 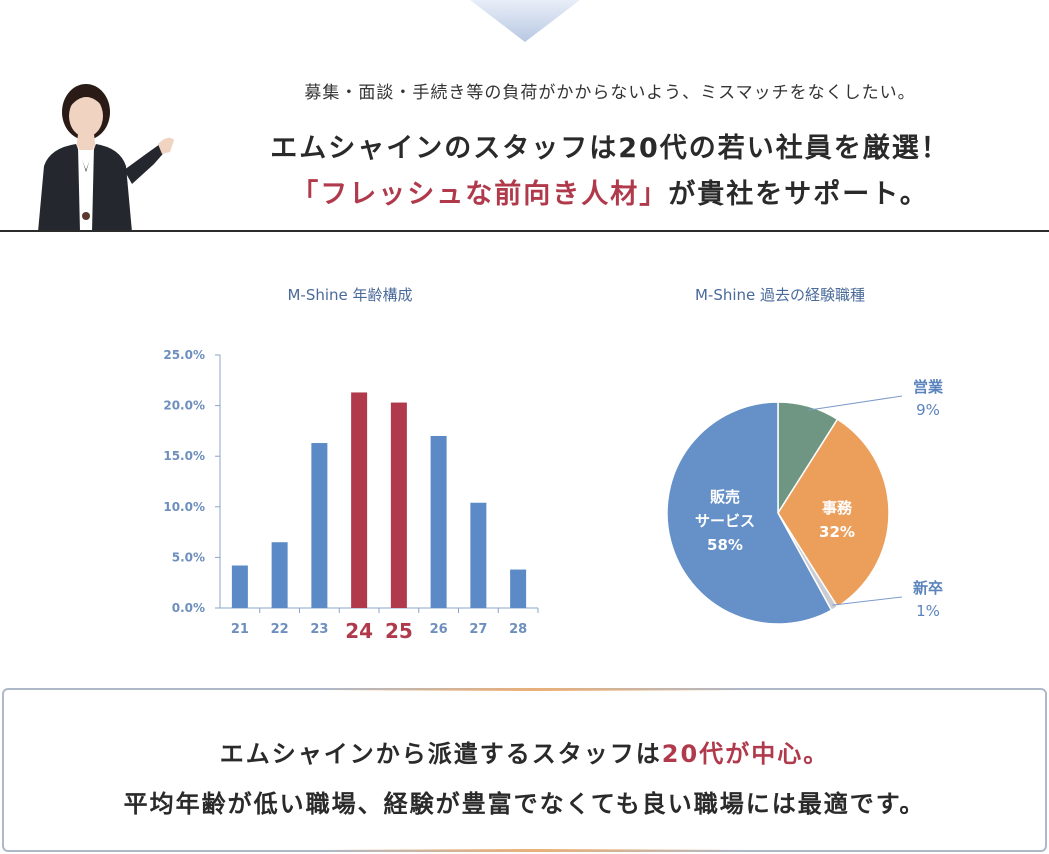 I want to click on x-tick-label: 28, so click(x=518, y=629).